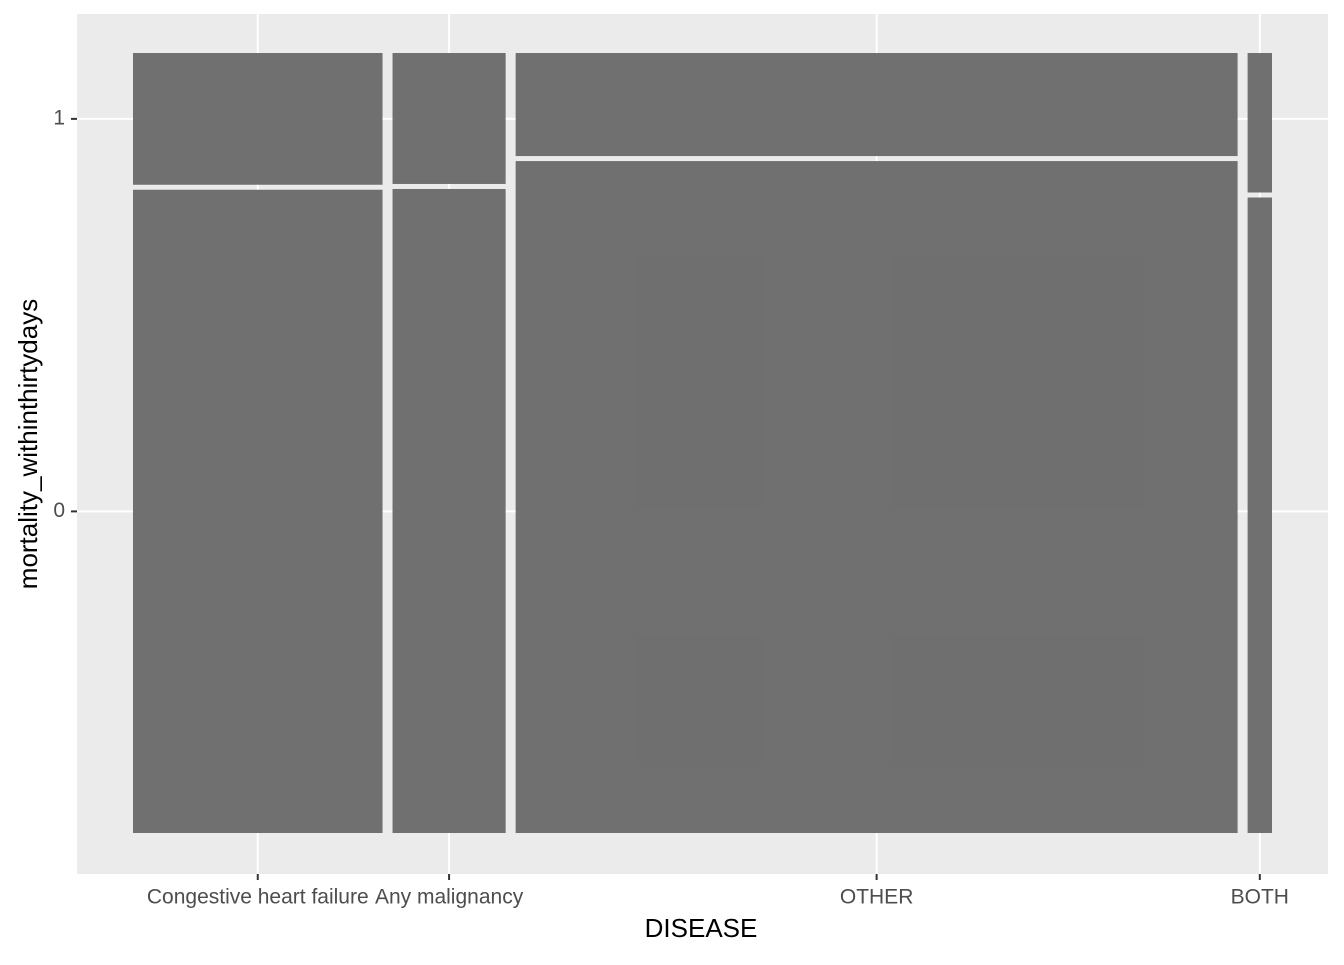 The height and width of the screenshot is (965, 1344). What do you see at coordinates (1260, 897) in the screenshot?
I see `x-tick-label: BOTH` at bounding box center [1260, 897].